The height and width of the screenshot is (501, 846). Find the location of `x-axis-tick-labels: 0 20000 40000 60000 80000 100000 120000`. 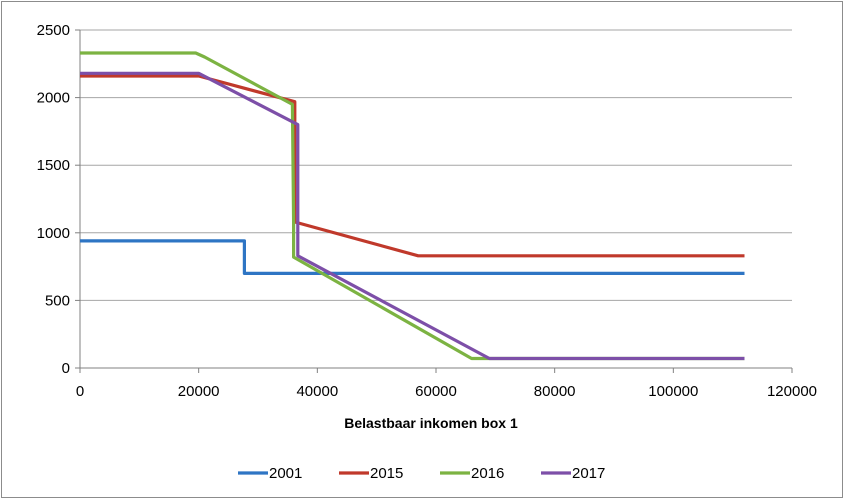

x-axis-tick-labels: 0 20000 40000 60000 80000 100000 120000 is located at coordinates (446, 391).